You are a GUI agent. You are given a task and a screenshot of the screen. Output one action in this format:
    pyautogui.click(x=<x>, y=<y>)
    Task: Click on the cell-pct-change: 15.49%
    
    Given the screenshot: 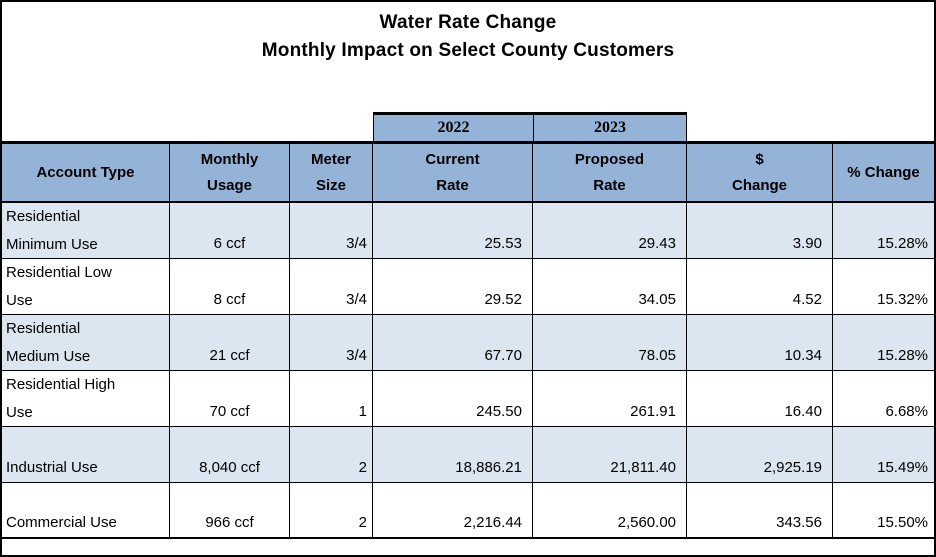 What is the action you would take?
    pyautogui.click(x=902, y=467)
    